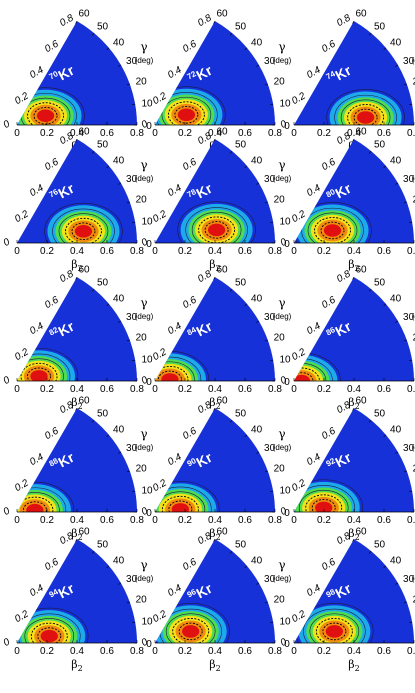 The width and height of the screenshot is (415, 693). Describe the element at coordinates (84, 531) in the screenshot. I see `gamma-tick-label: 60` at that location.